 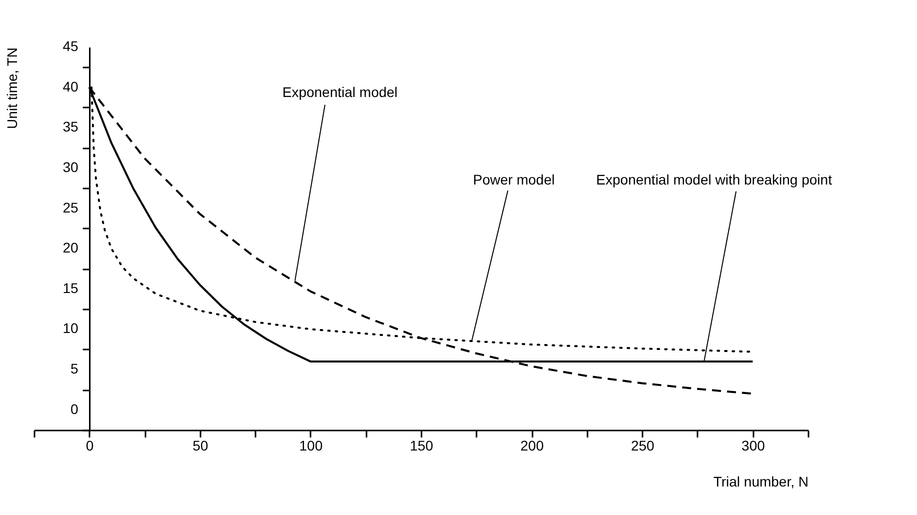 I want to click on y-tick-label: 25, so click(x=70, y=207).